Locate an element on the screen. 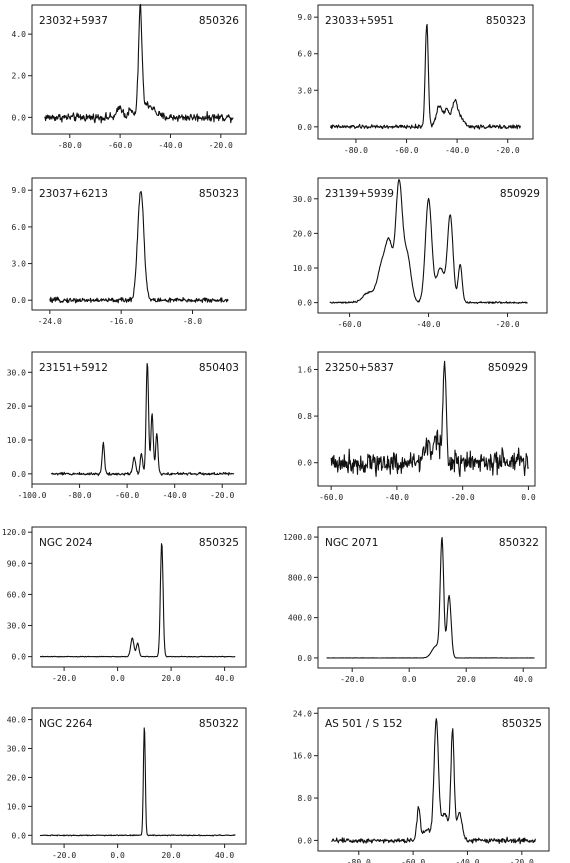  y-tick-label: 400.0 is located at coordinates (300, 618).